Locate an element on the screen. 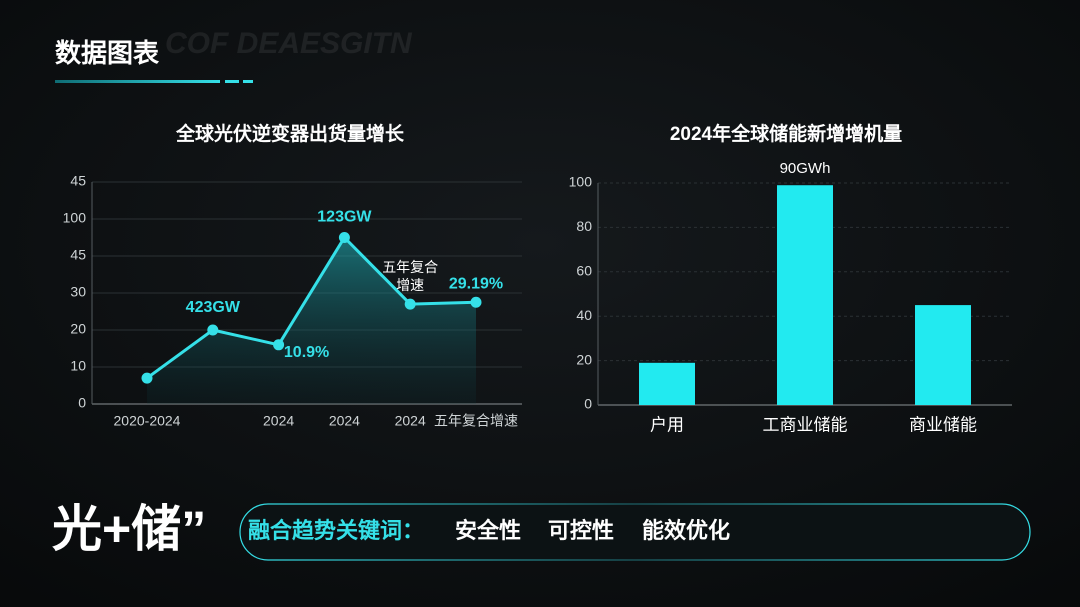 Image resolution: width=1080 pixels, height=607 pixels. y-tick-label: 10 is located at coordinates (78, 366).